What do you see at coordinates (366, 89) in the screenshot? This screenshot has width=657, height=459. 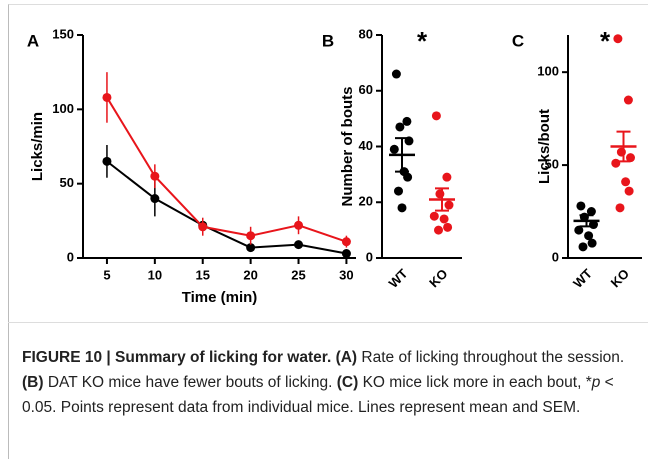 I see `y-tick-label: 60` at bounding box center [366, 89].